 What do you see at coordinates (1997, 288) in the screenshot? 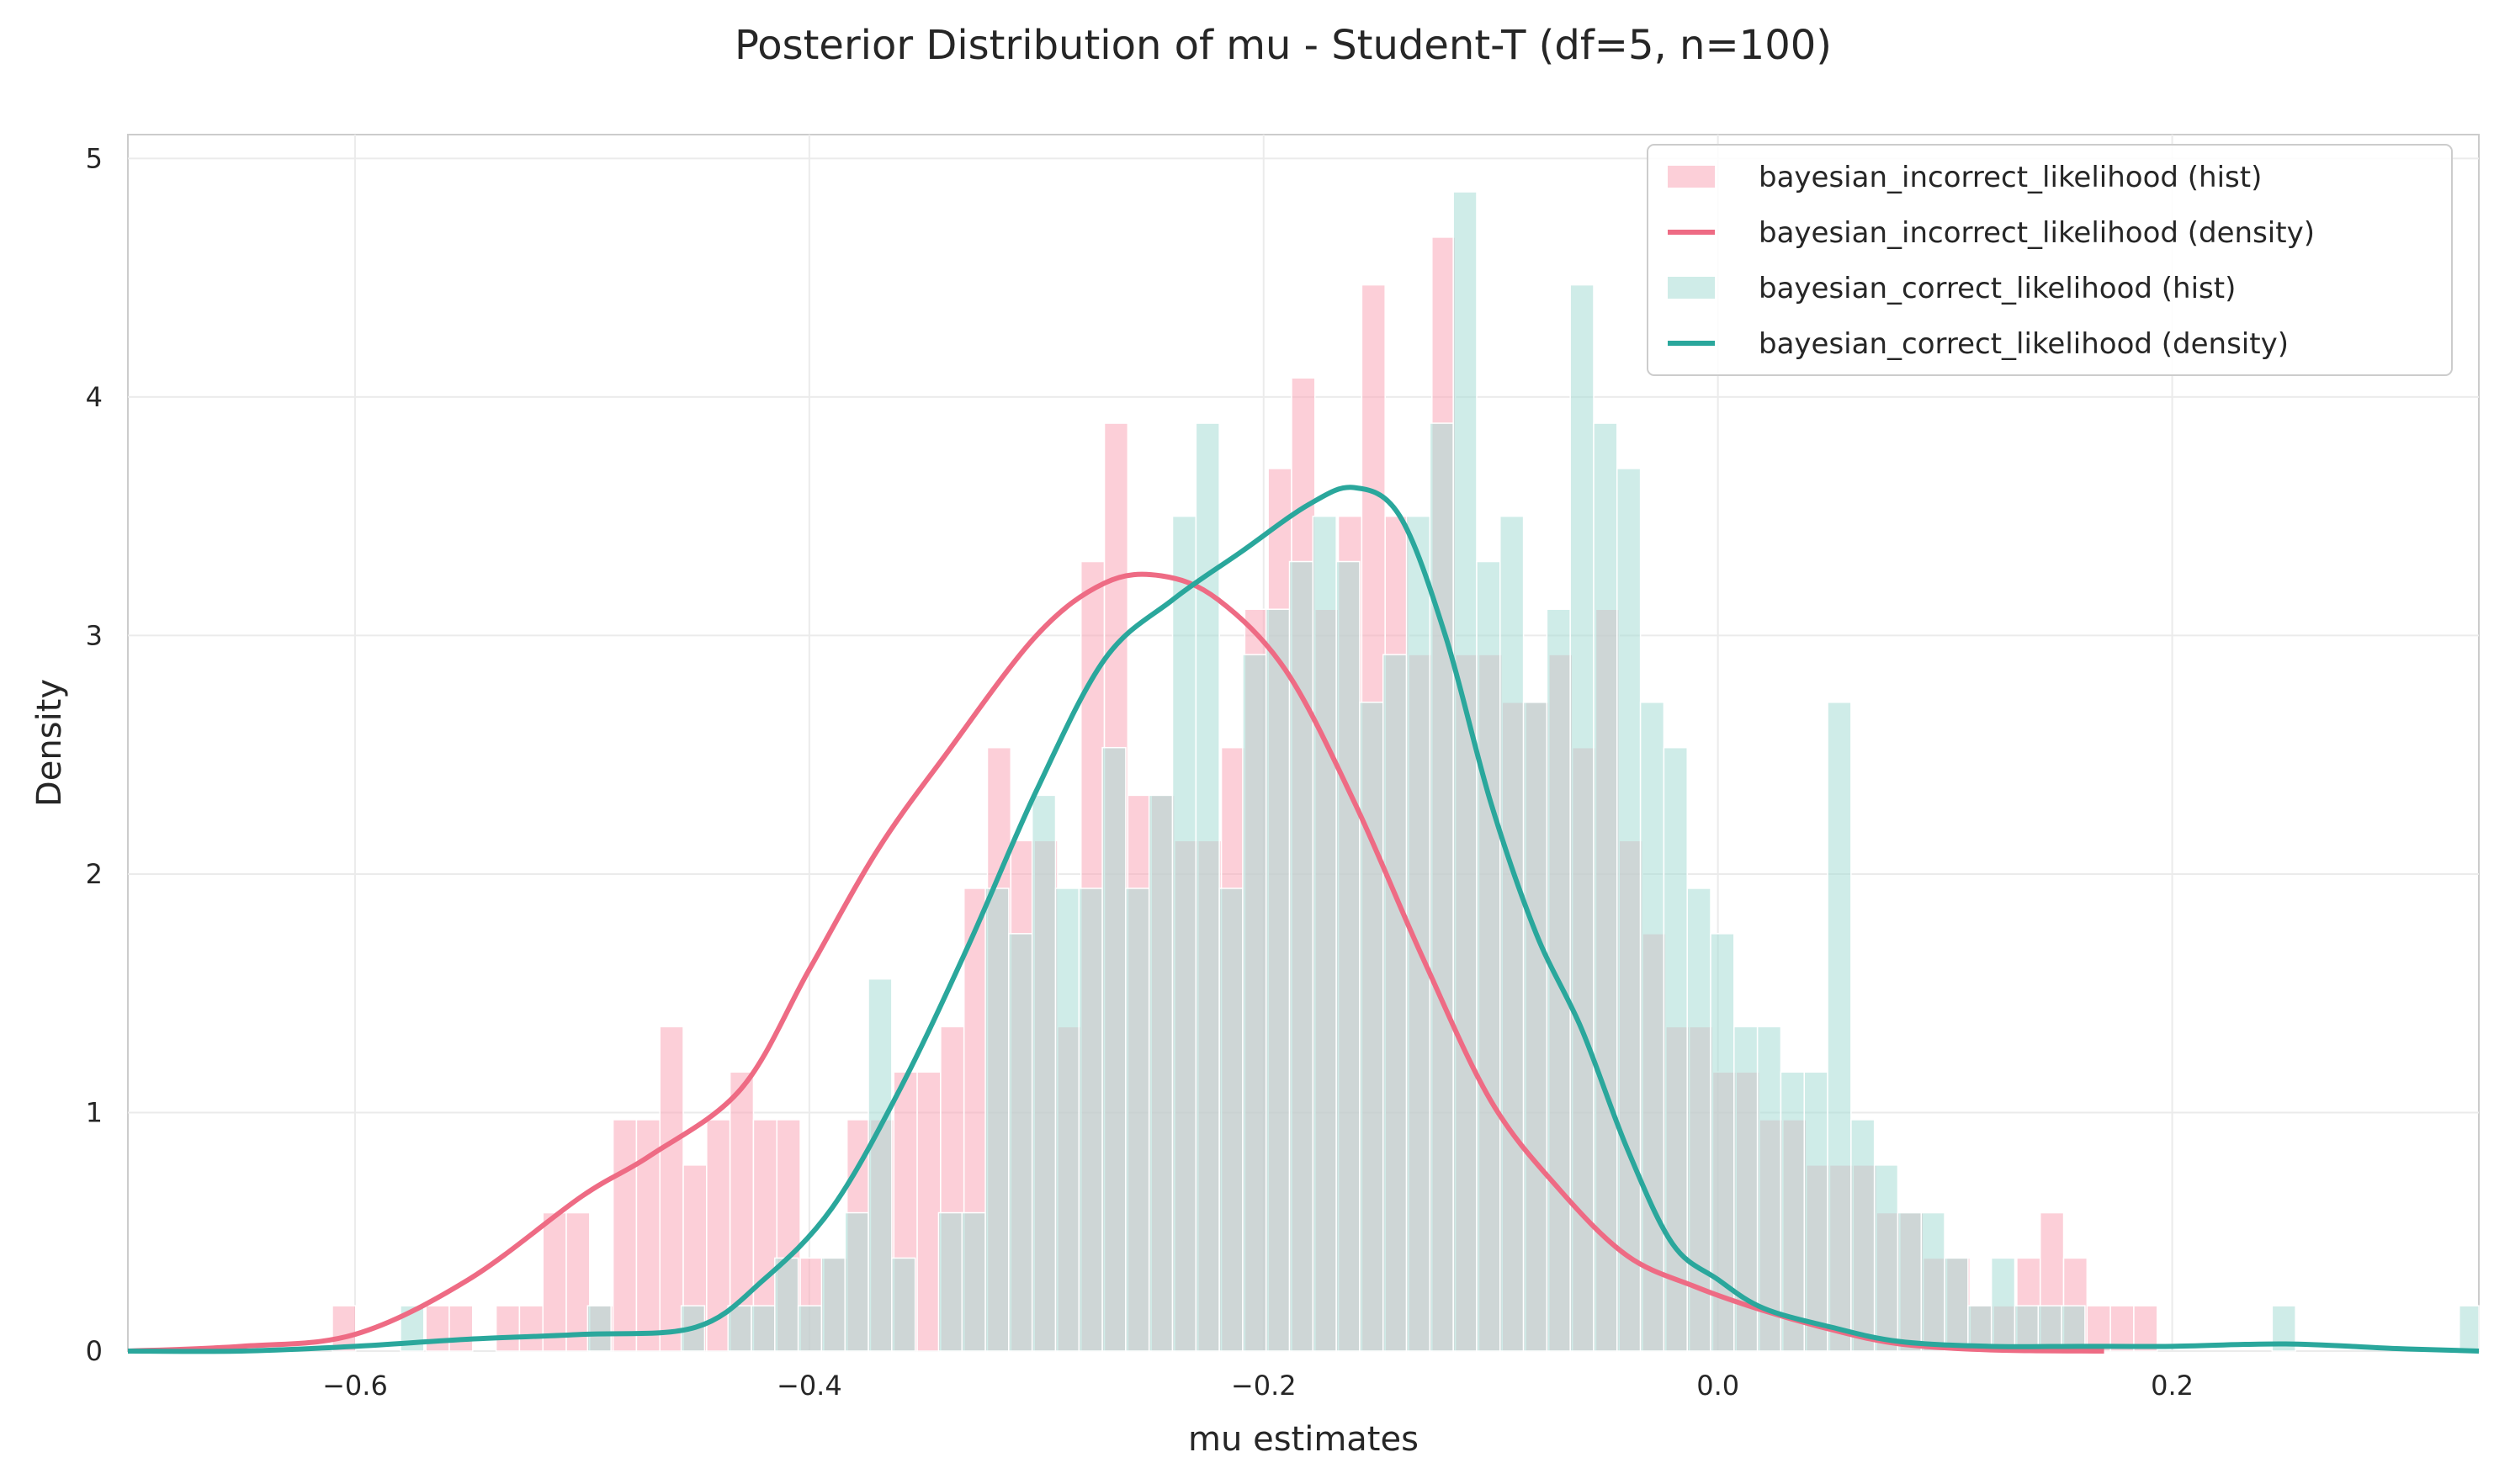
I see `legend-label-correct-hist: bayesian_correct_likelihood (hist)` at bounding box center [1997, 288].